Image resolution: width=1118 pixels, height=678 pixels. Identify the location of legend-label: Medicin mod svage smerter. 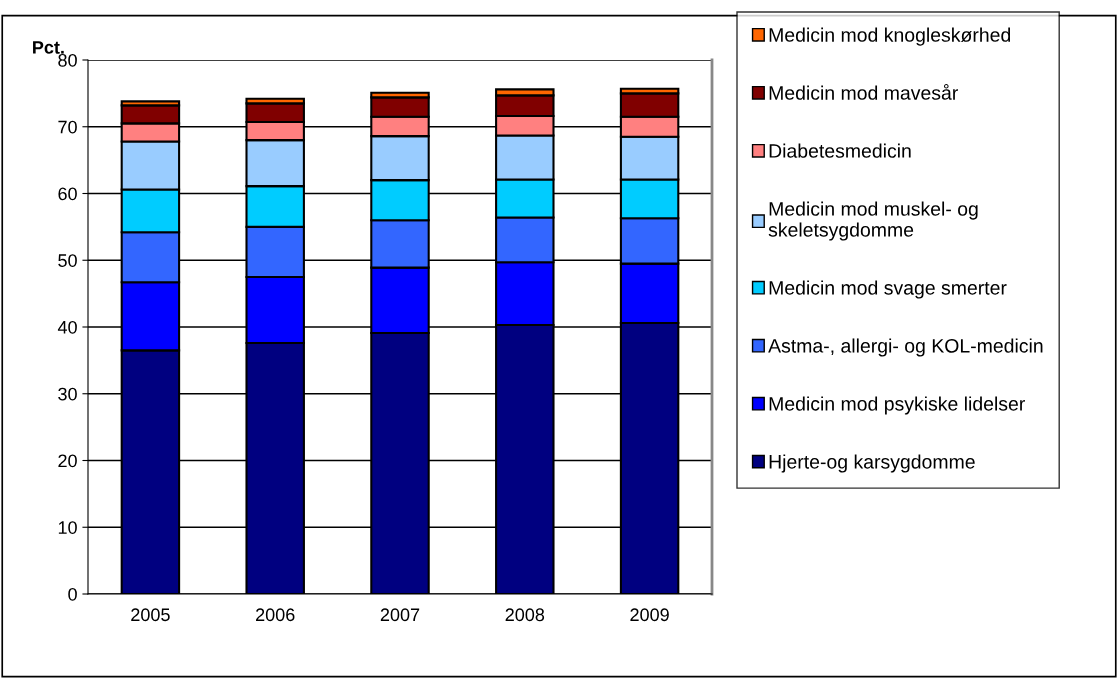
(888, 289).